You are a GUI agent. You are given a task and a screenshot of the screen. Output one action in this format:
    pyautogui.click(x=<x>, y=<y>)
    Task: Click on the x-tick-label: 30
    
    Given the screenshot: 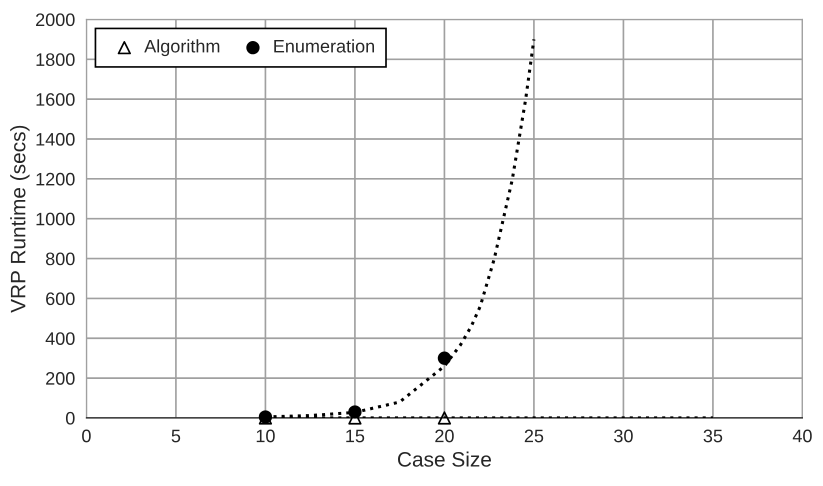 What is the action you would take?
    pyautogui.click(x=623, y=436)
    